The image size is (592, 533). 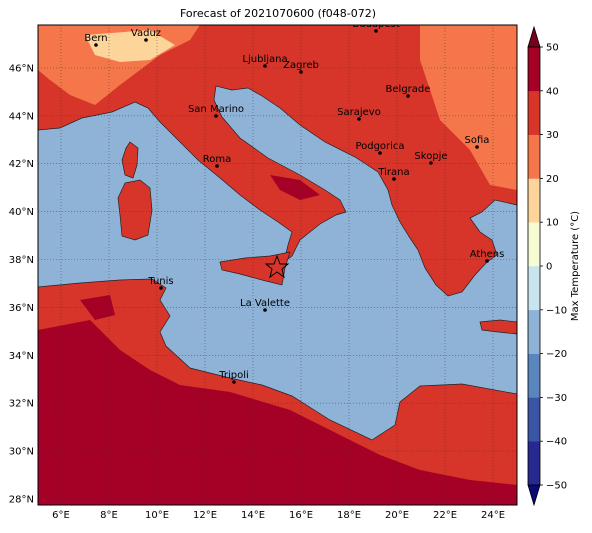 What do you see at coordinates (217, 159) in the screenshot?
I see `city-label: Roma` at bounding box center [217, 159].